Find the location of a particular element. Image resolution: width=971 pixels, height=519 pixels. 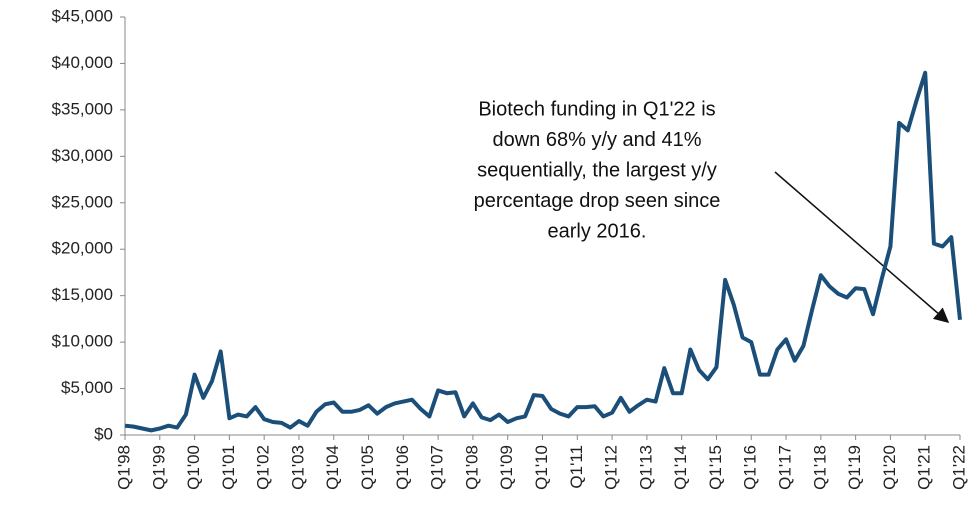

y-tick-label: $30,000 is located at coordinates (82, 155).